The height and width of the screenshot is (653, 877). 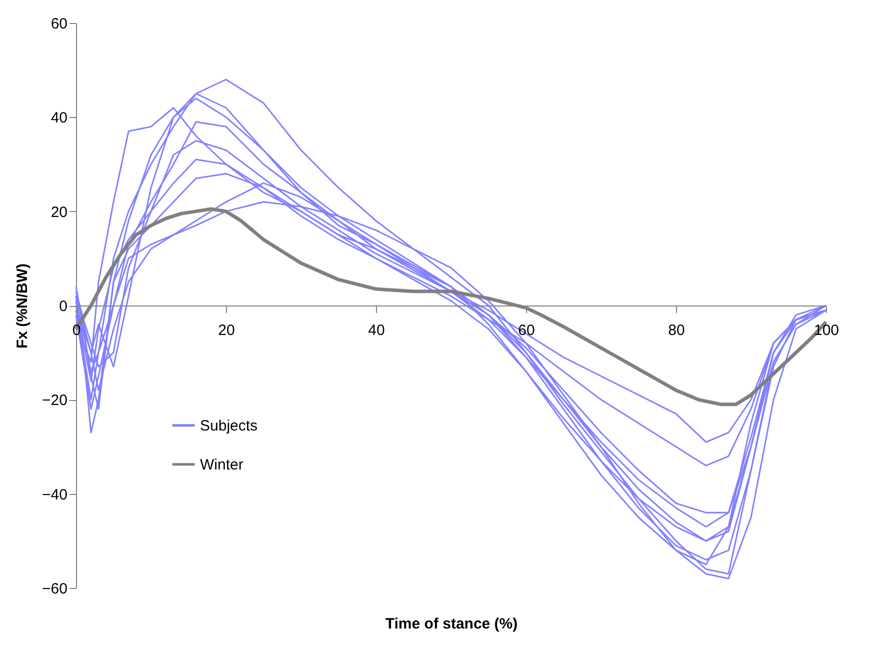 What do you see at coordinates (226, 330) in the screenshot?
I see `x-tick-label: 20` at bounding box center [226, 330].